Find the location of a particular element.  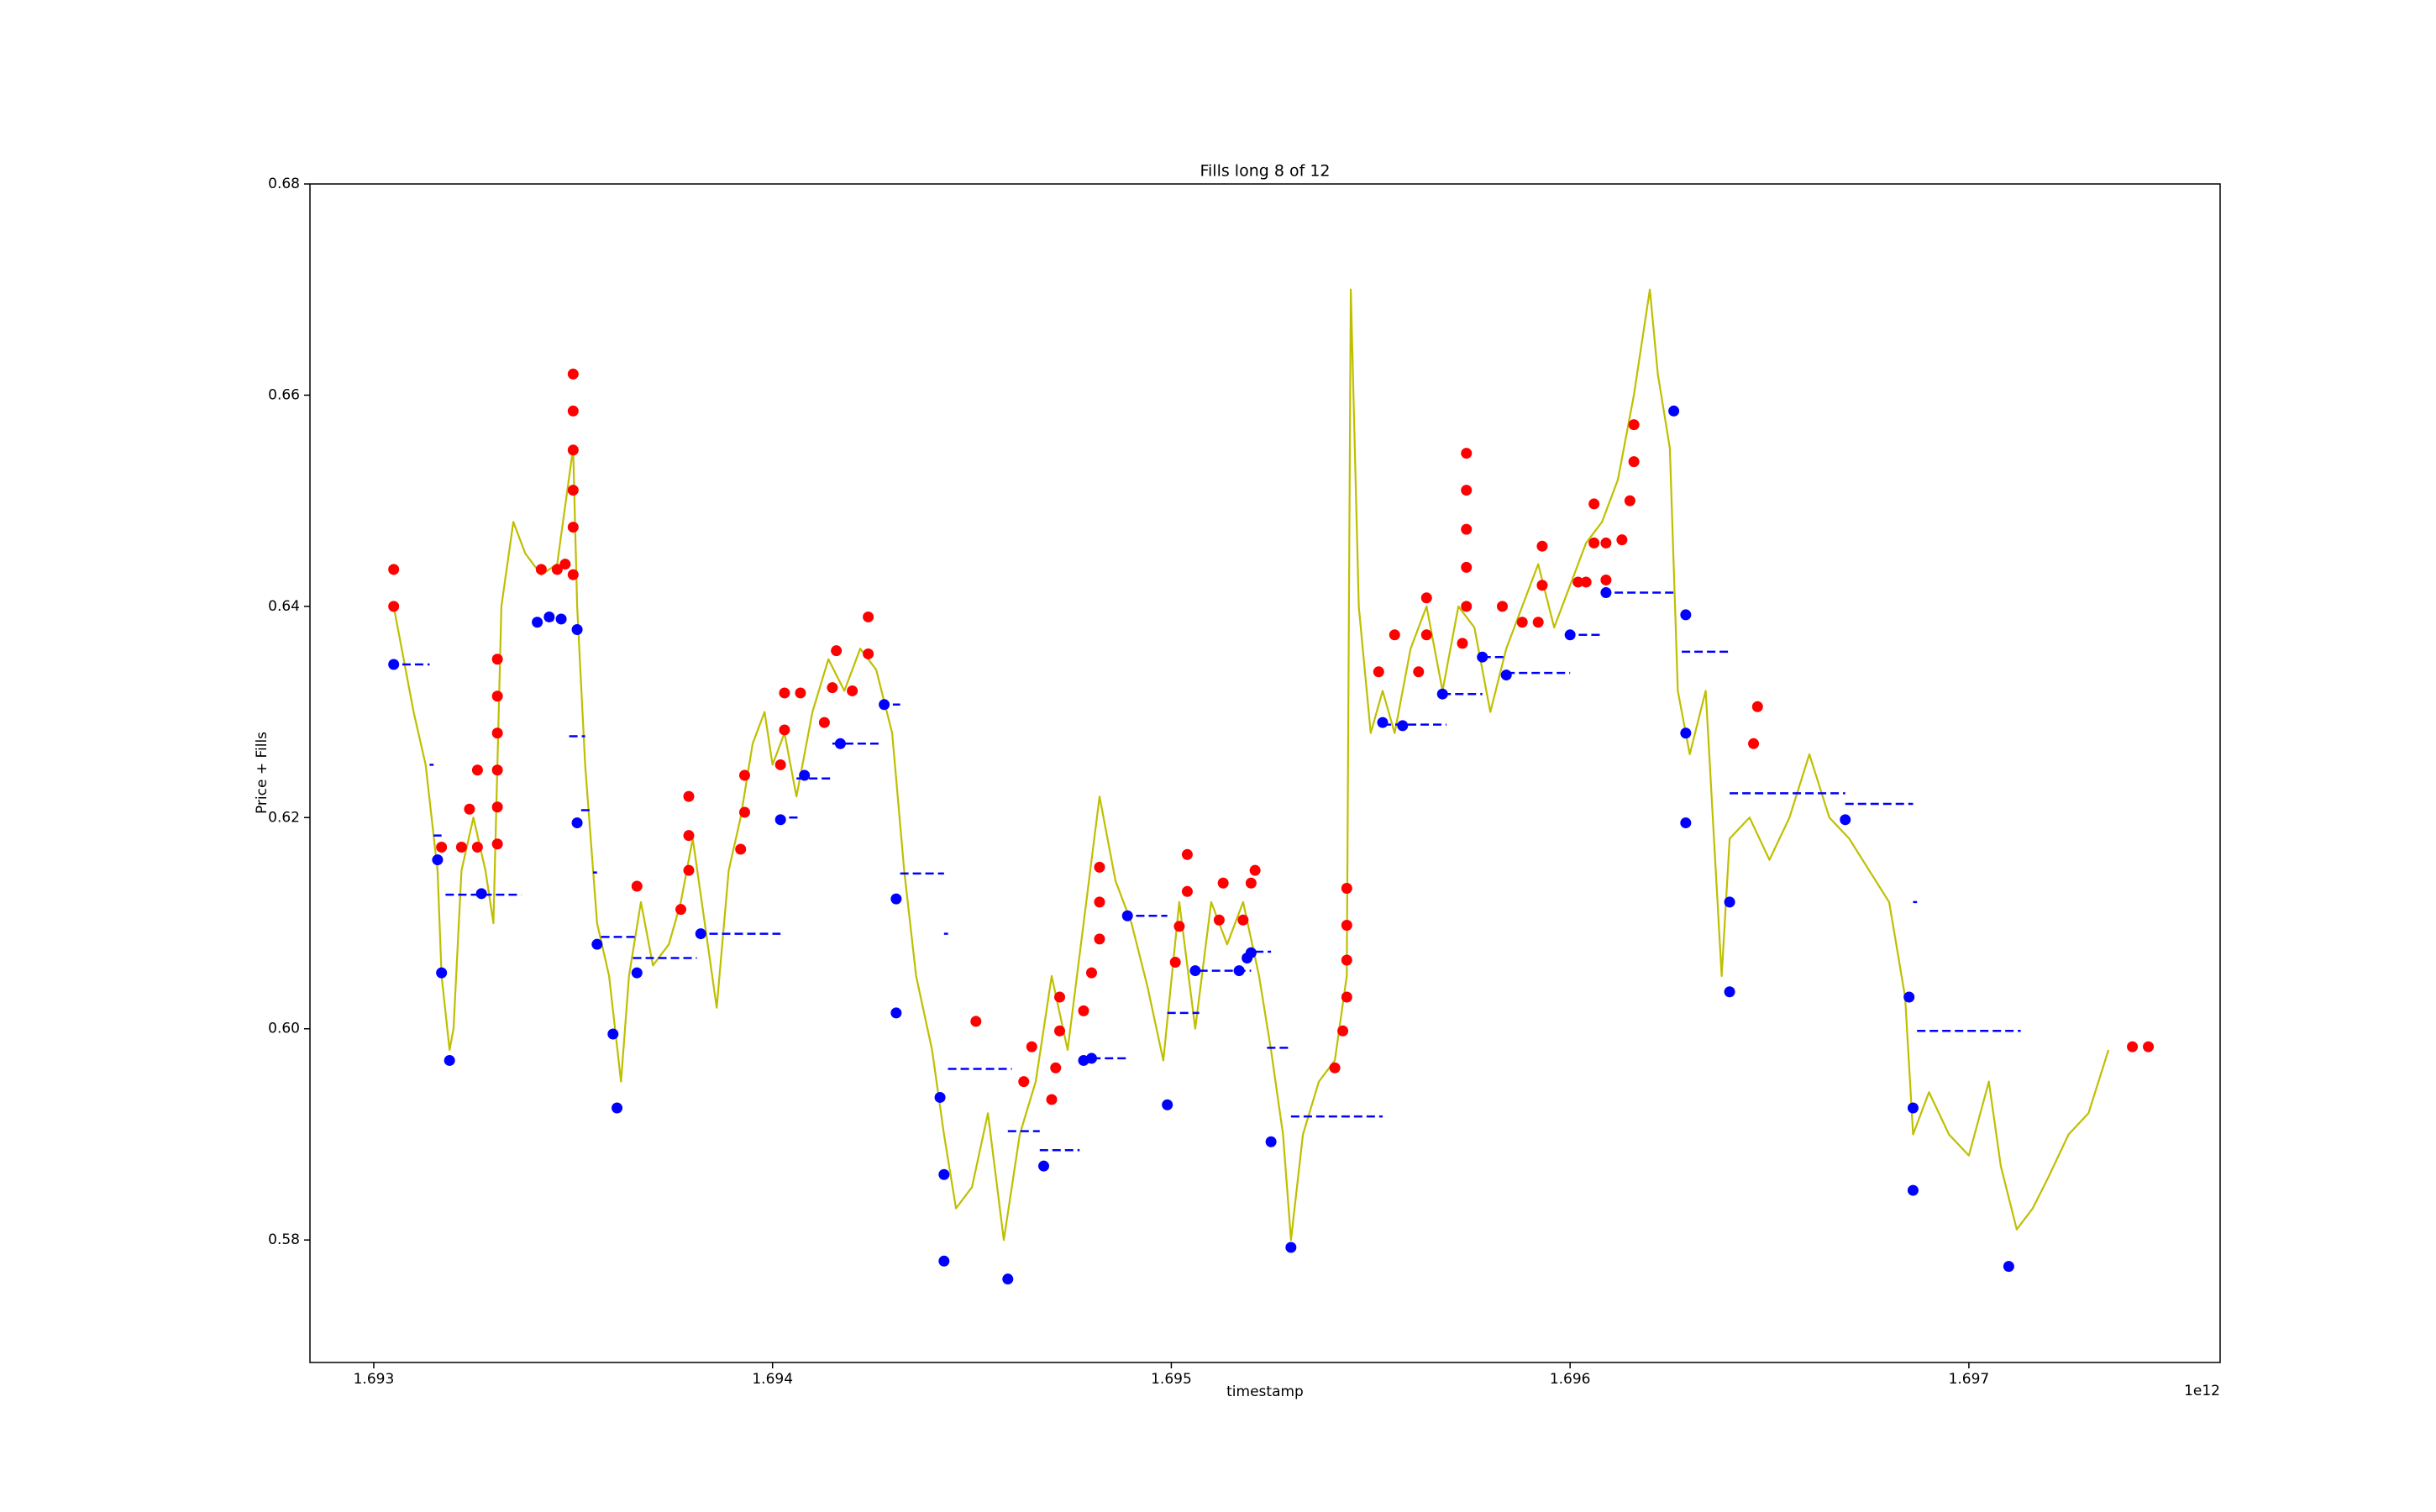

x-tick-label: 1.695 is located at coordinates (1171, 1379).